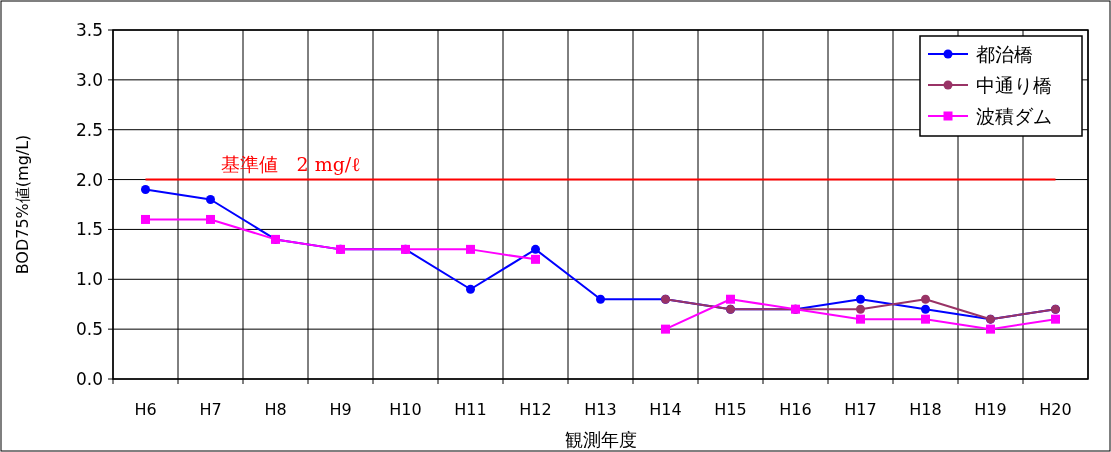 The height and width of the screenshot is (452, 1111). I want to click on x-tick-label: H16, so click(795, 409).